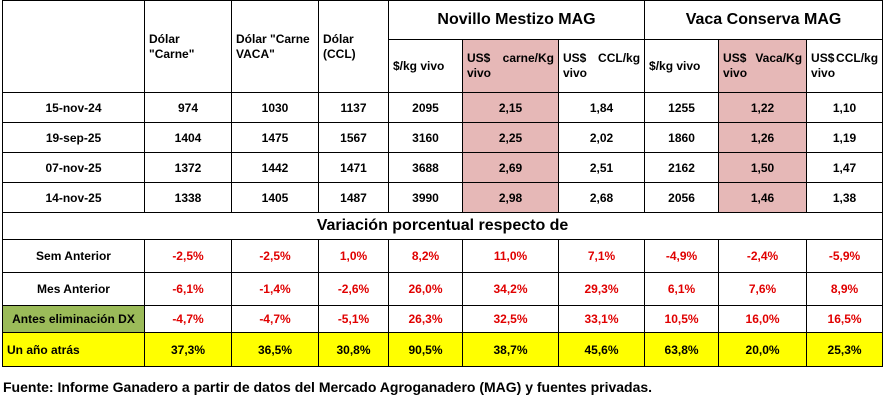  What do you see at coordinates (601, 349) in the screenshot?
I see `cell: 45,6%` at bounding box center [601, 349].